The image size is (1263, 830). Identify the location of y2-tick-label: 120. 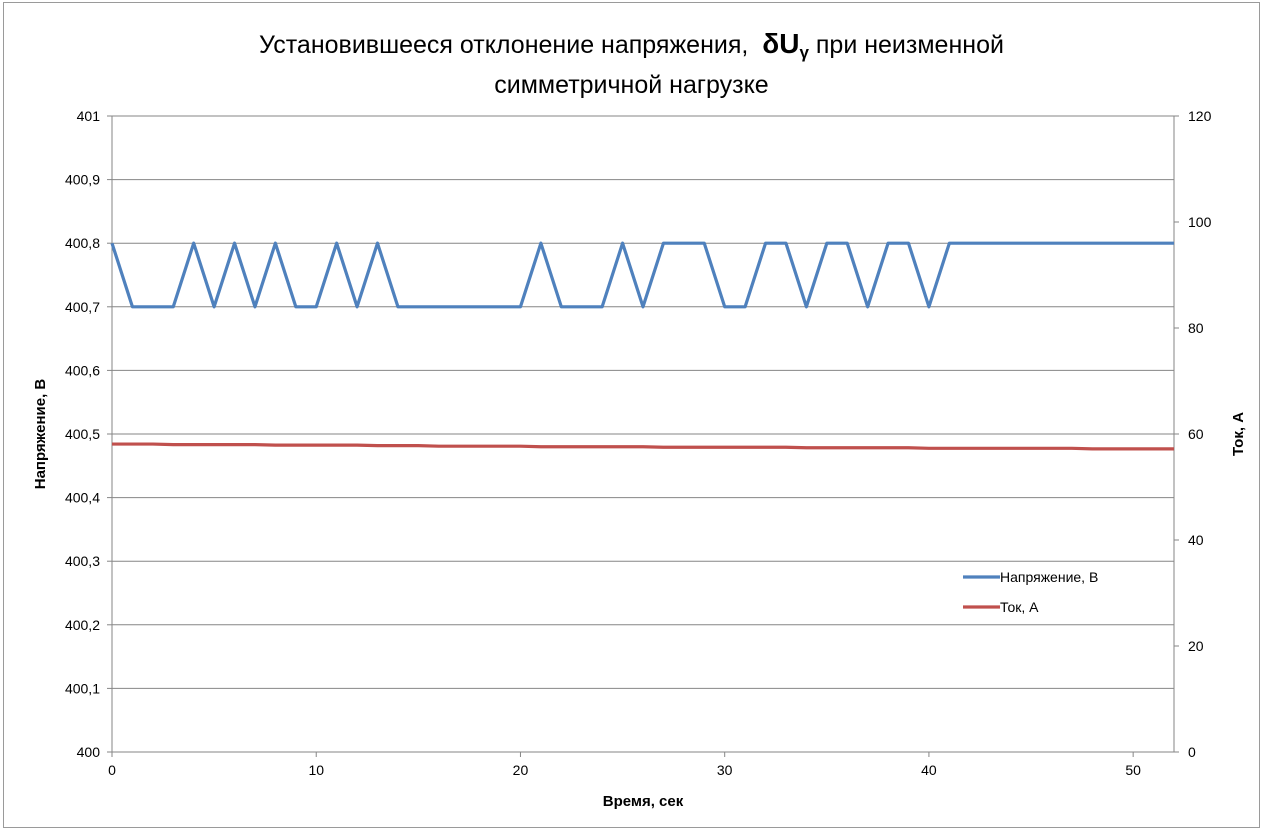
(1200, 116).